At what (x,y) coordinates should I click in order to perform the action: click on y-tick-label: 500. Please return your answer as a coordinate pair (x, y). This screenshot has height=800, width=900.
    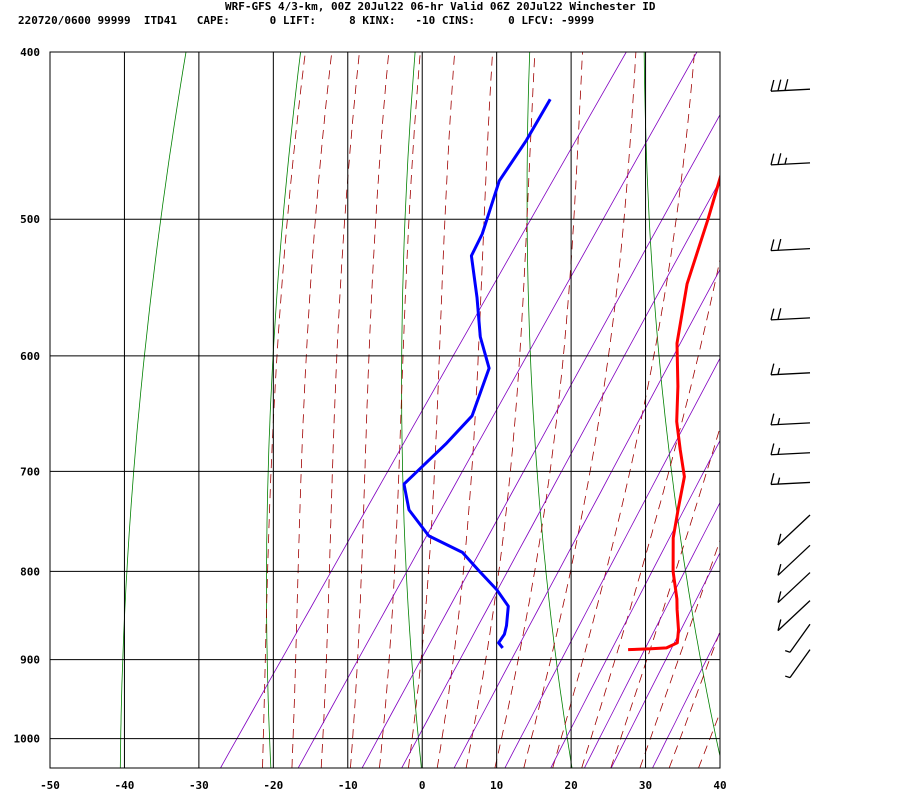
    Looking at the image, I should click on (30, 219).